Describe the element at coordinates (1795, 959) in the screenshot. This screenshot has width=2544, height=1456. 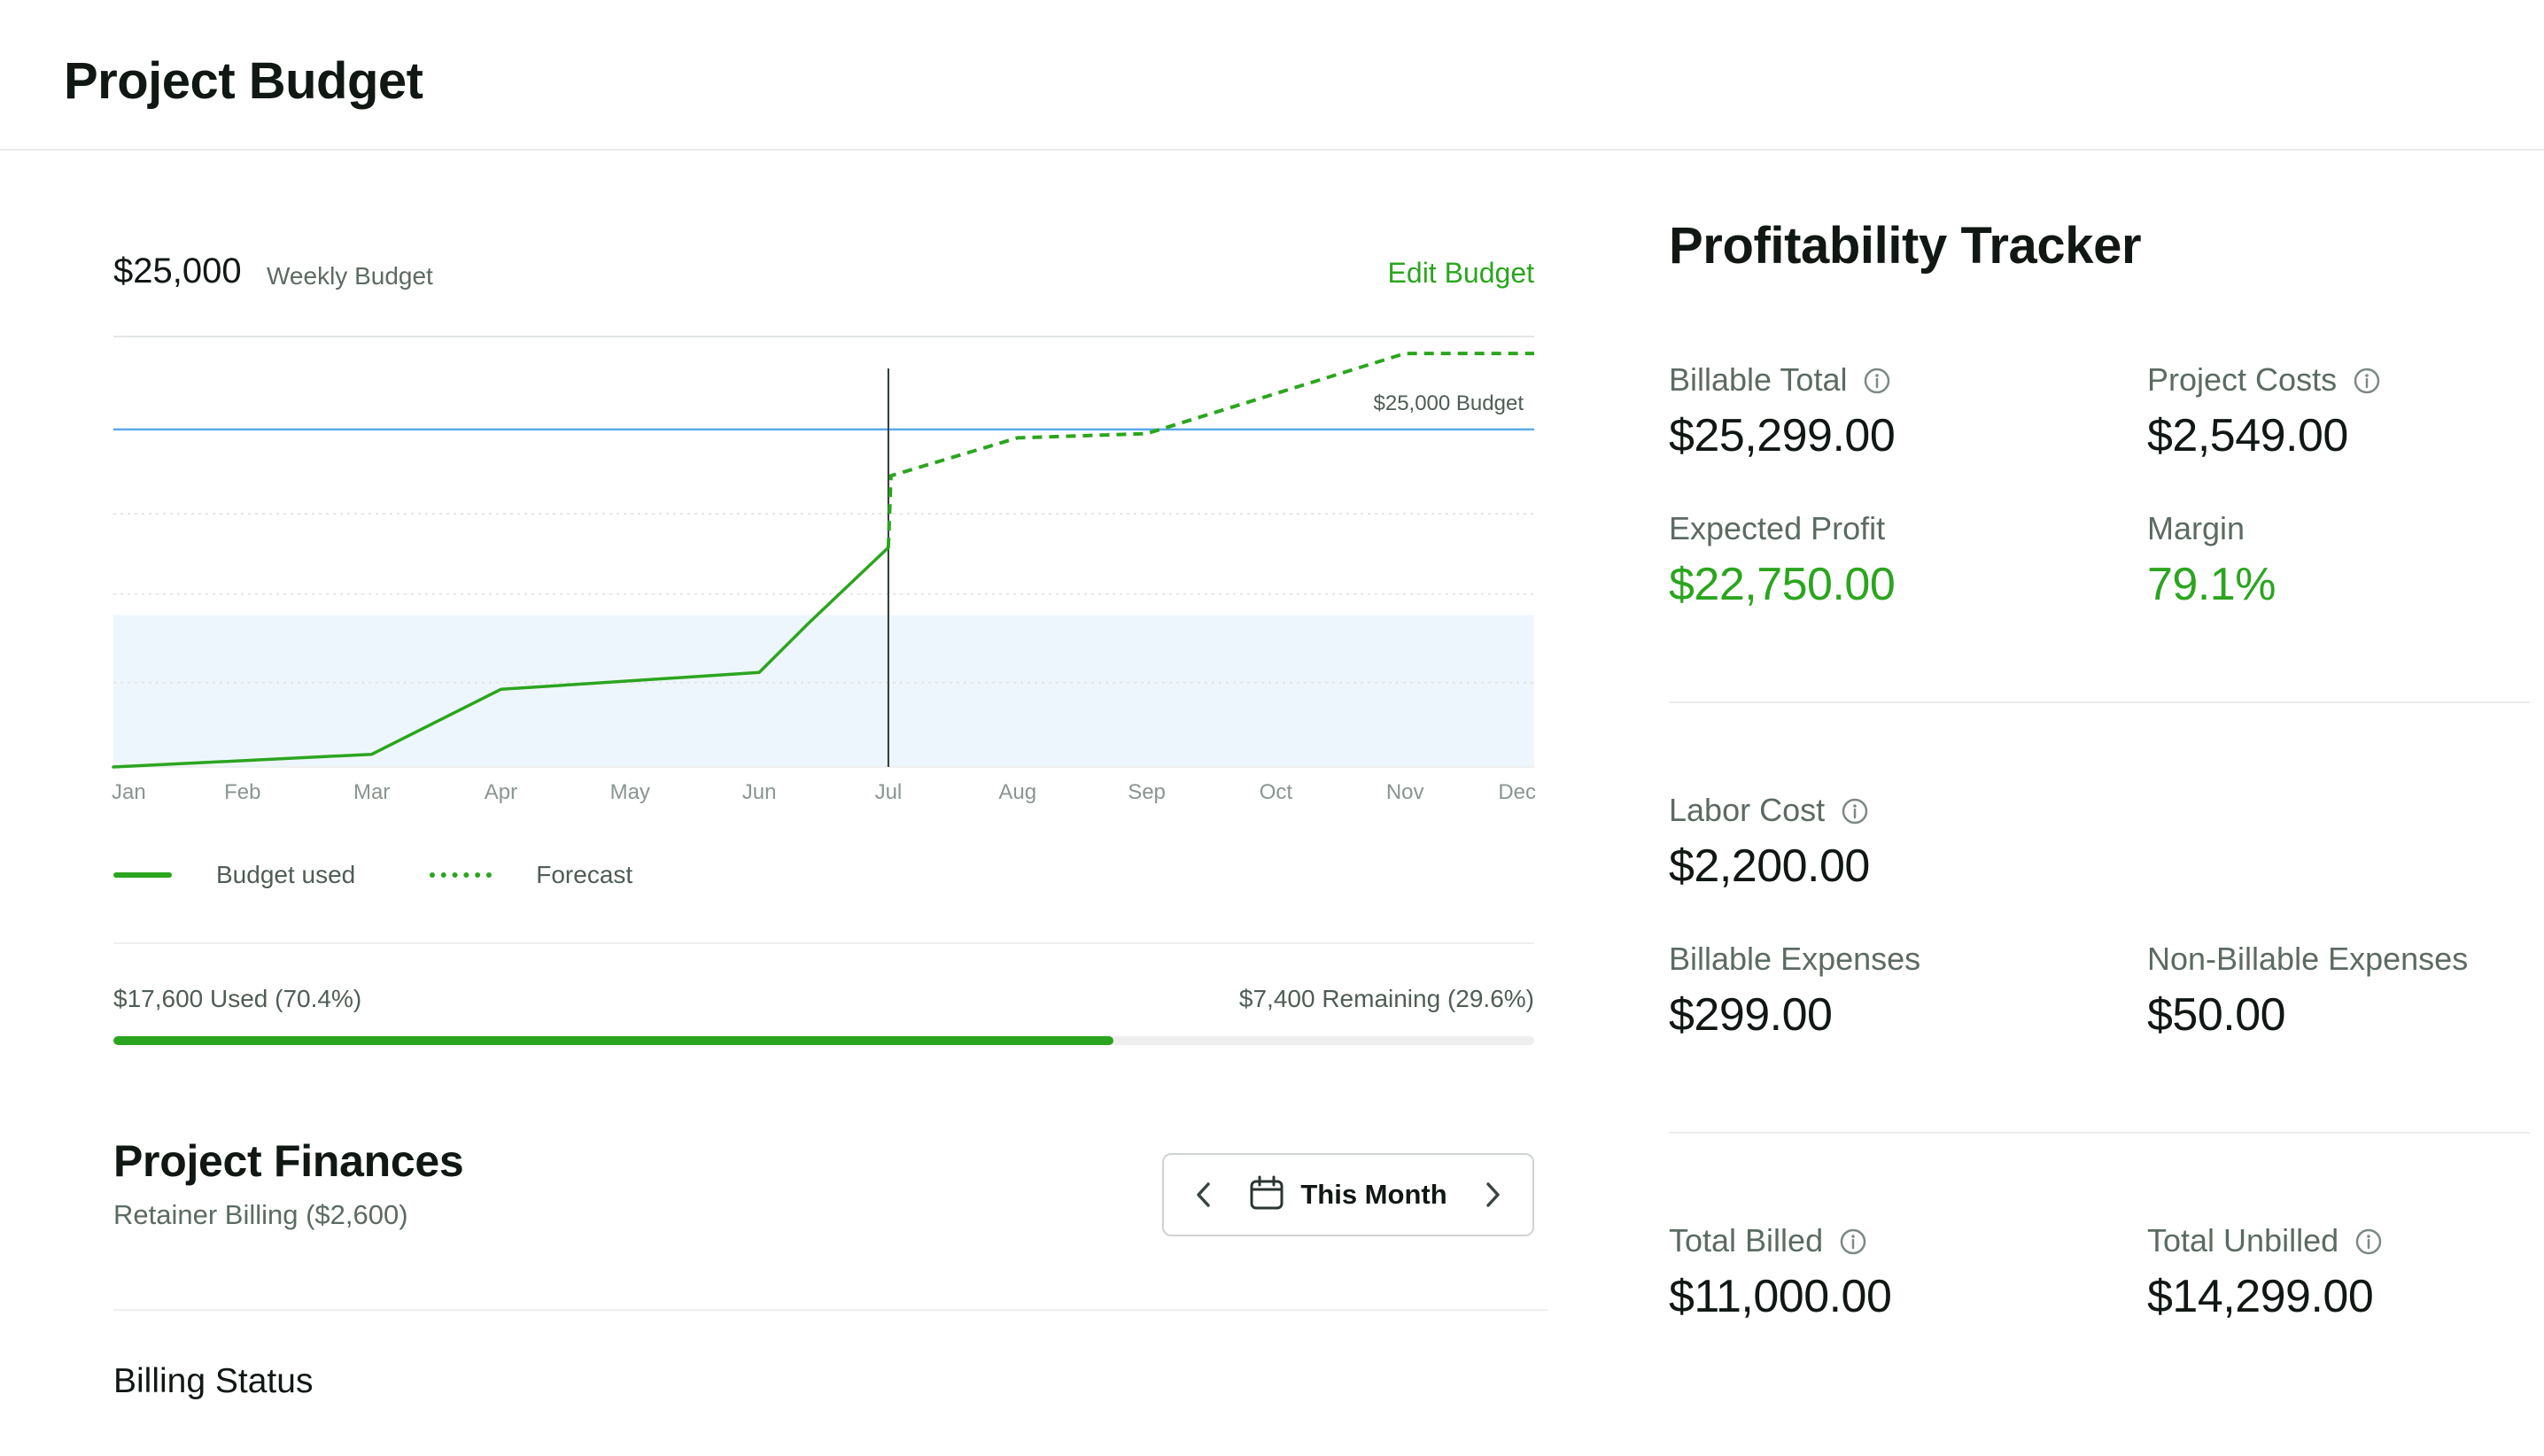
I see `metric-label: Billable Expenses` at that location.